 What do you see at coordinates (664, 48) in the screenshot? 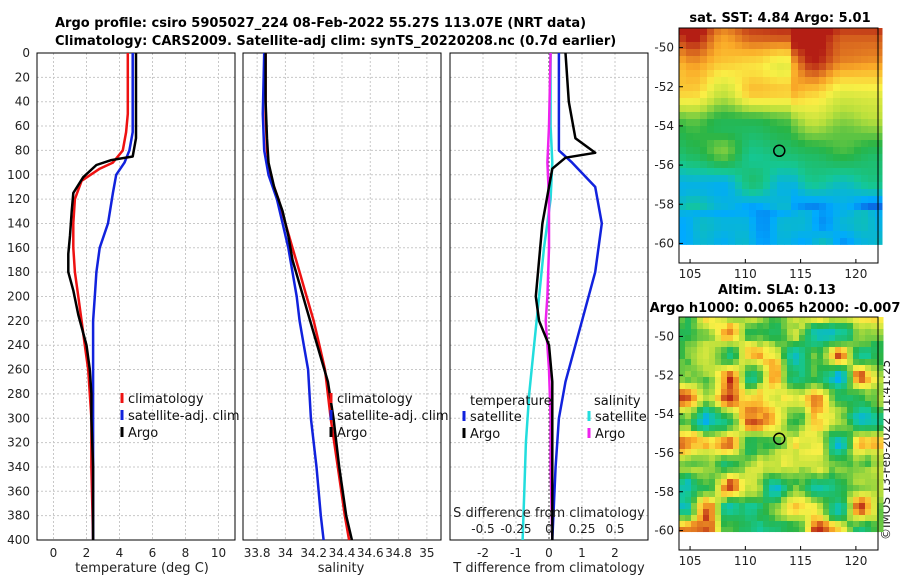
I see `map-y-tick-label: -50` at bounding box center [664, 48].